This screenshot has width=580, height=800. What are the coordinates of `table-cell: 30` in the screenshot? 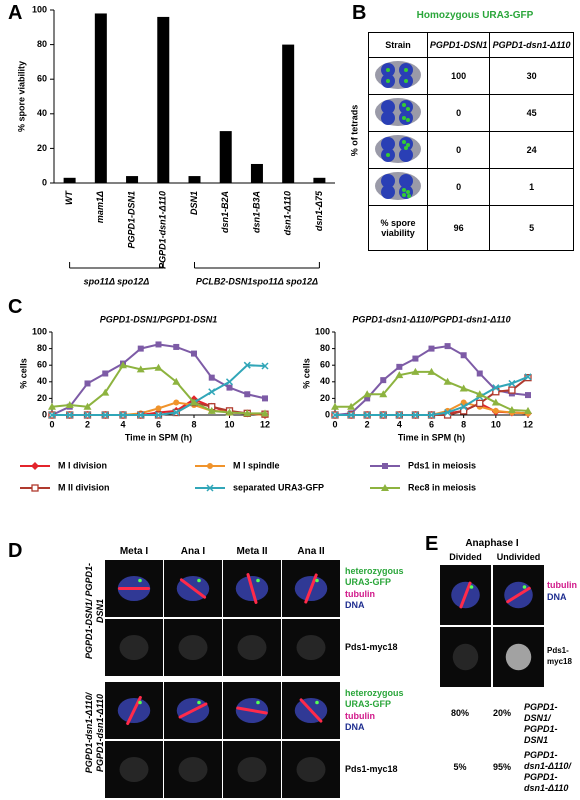 It's located at (531, 76).